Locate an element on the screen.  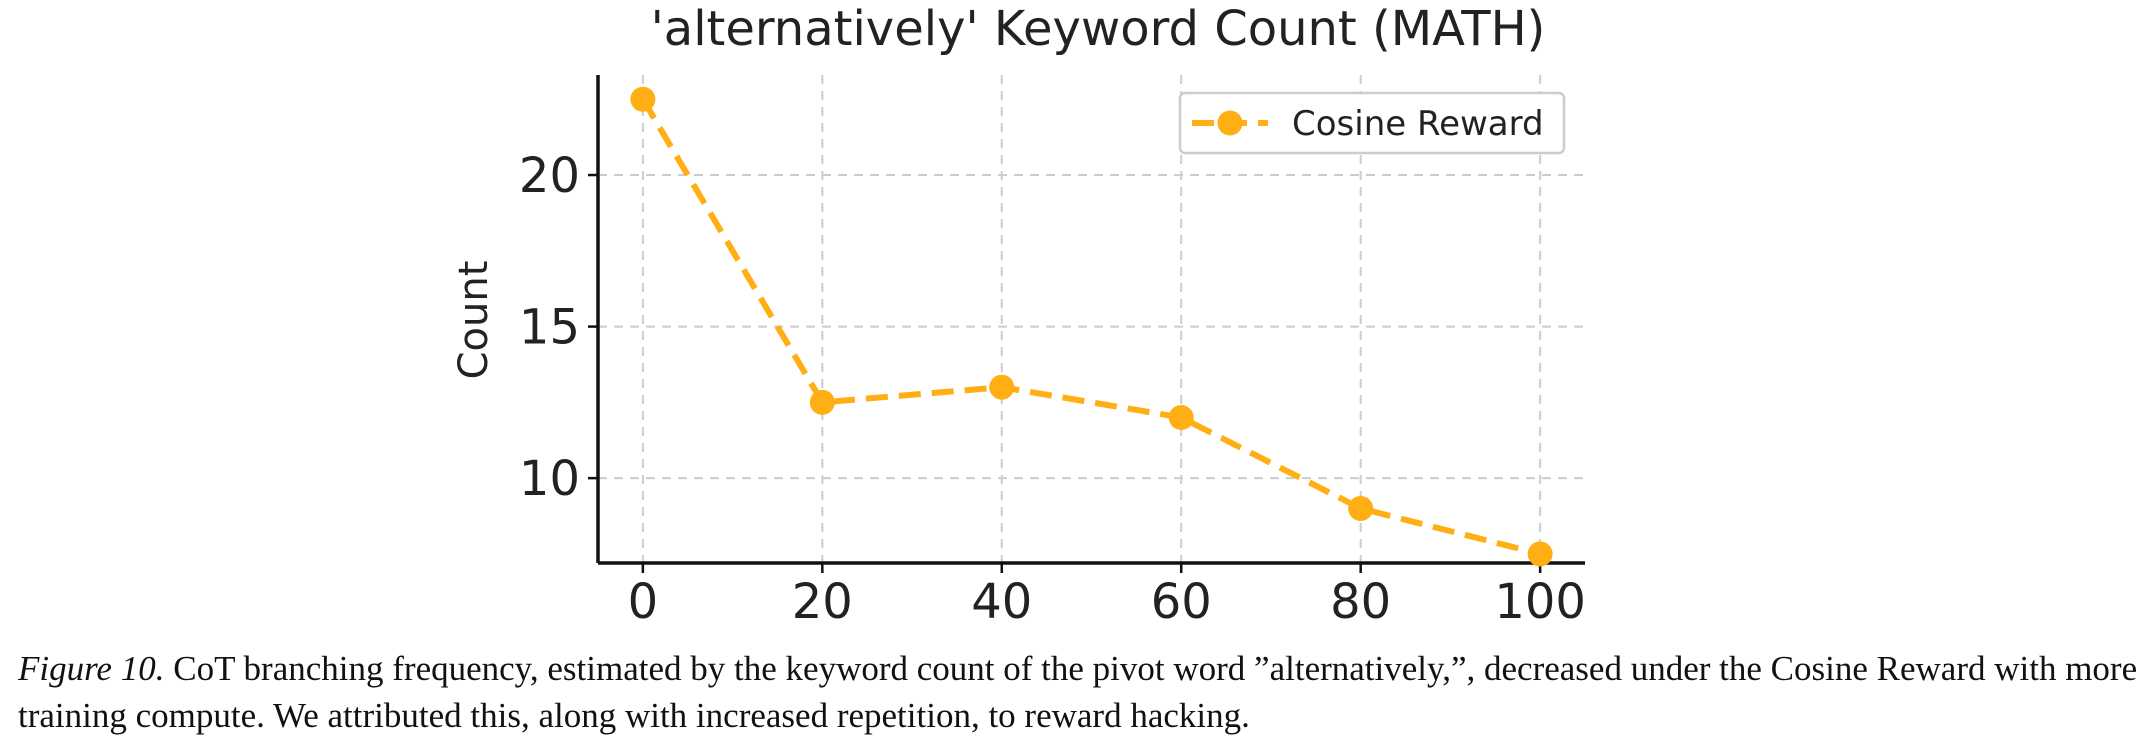
legend-box is located at coordinates (1372, 123).